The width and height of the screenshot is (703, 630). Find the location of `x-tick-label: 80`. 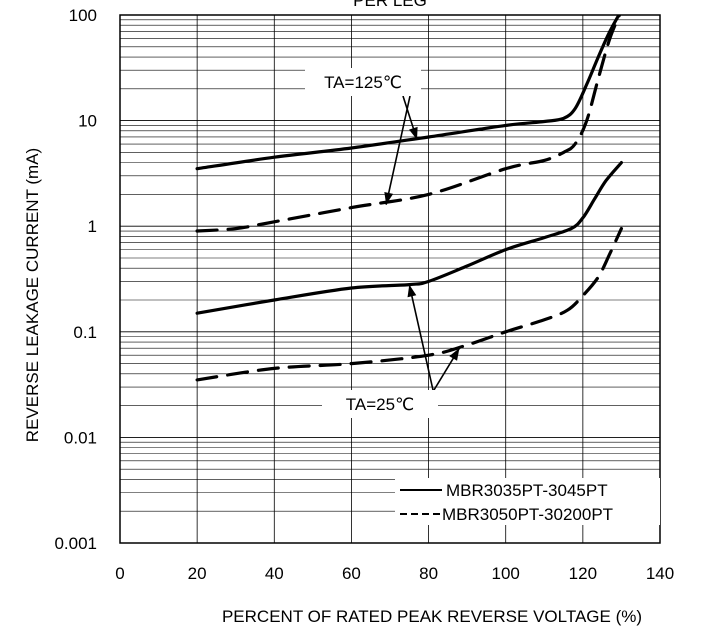

x-tick-label: 80 is located at coordinates (428, 573).